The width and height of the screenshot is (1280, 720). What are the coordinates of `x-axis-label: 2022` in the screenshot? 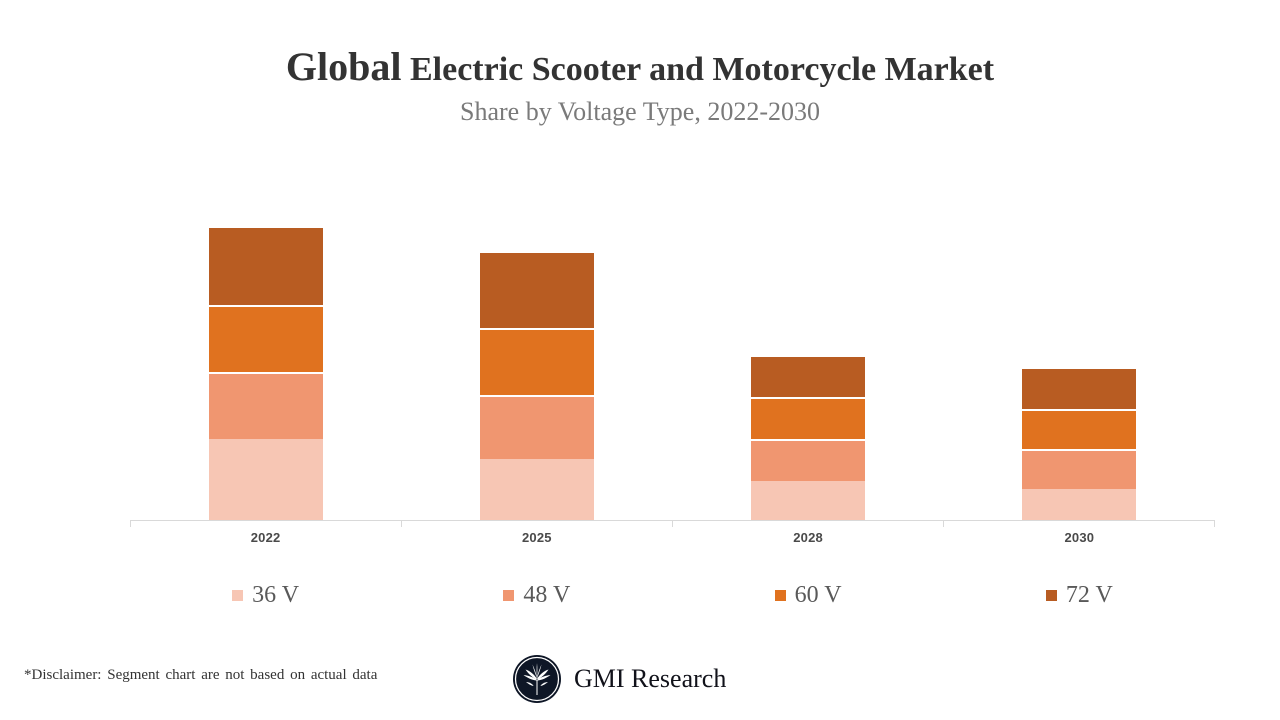 It's located at (265, 537).